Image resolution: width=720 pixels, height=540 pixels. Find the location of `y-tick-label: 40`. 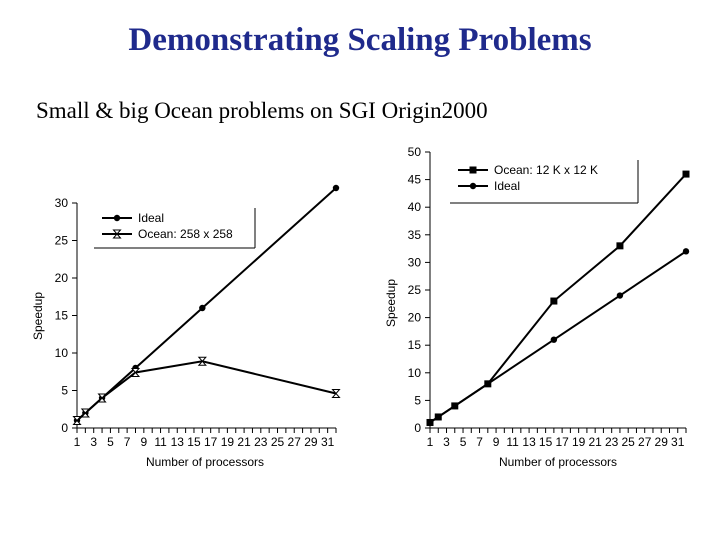

y-tick-label: 40 is located at coordinates (415, 207).